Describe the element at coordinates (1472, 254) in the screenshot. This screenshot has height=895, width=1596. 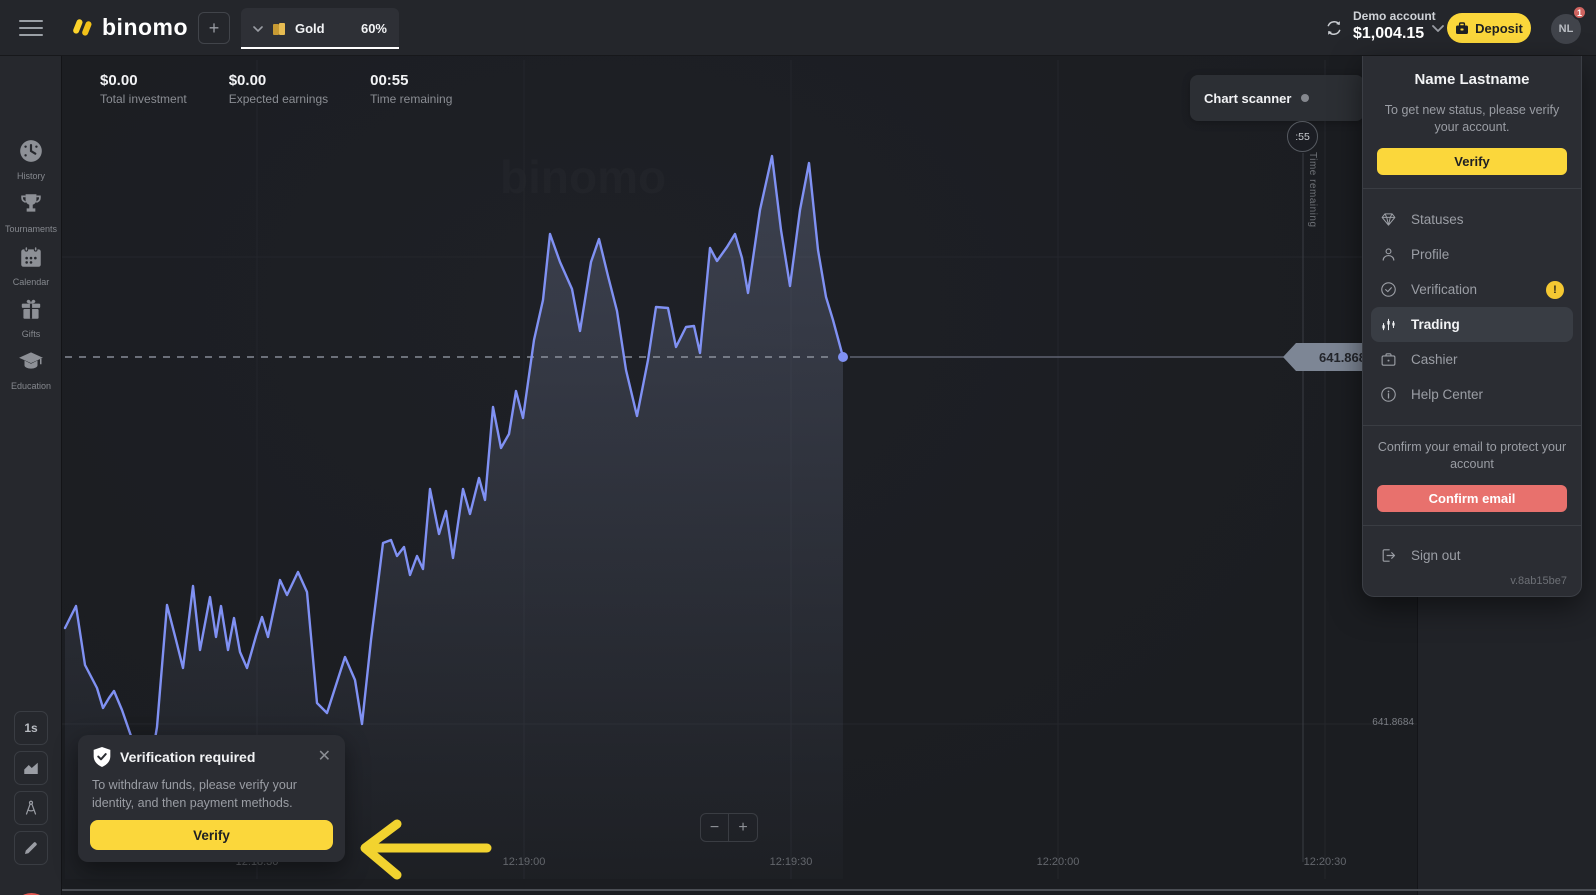
I see `menu-item-profile: Profile` at that location.